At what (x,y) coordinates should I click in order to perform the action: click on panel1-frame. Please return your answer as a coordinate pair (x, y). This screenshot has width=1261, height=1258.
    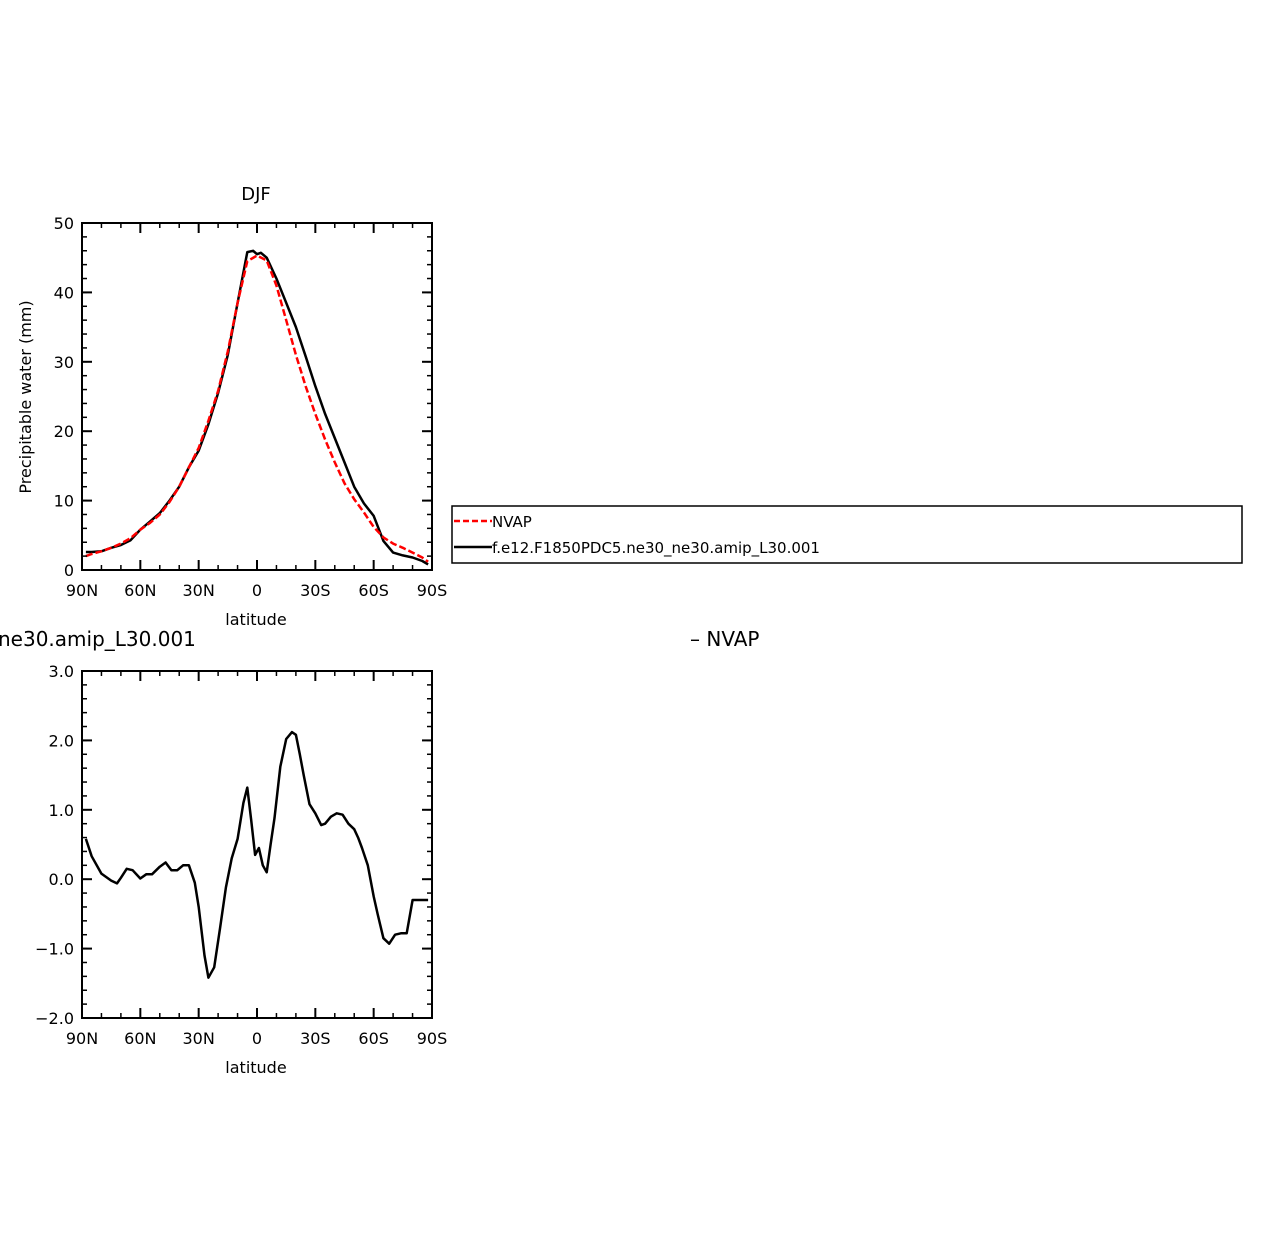
    Looking at the image, I should click on (257, 396).